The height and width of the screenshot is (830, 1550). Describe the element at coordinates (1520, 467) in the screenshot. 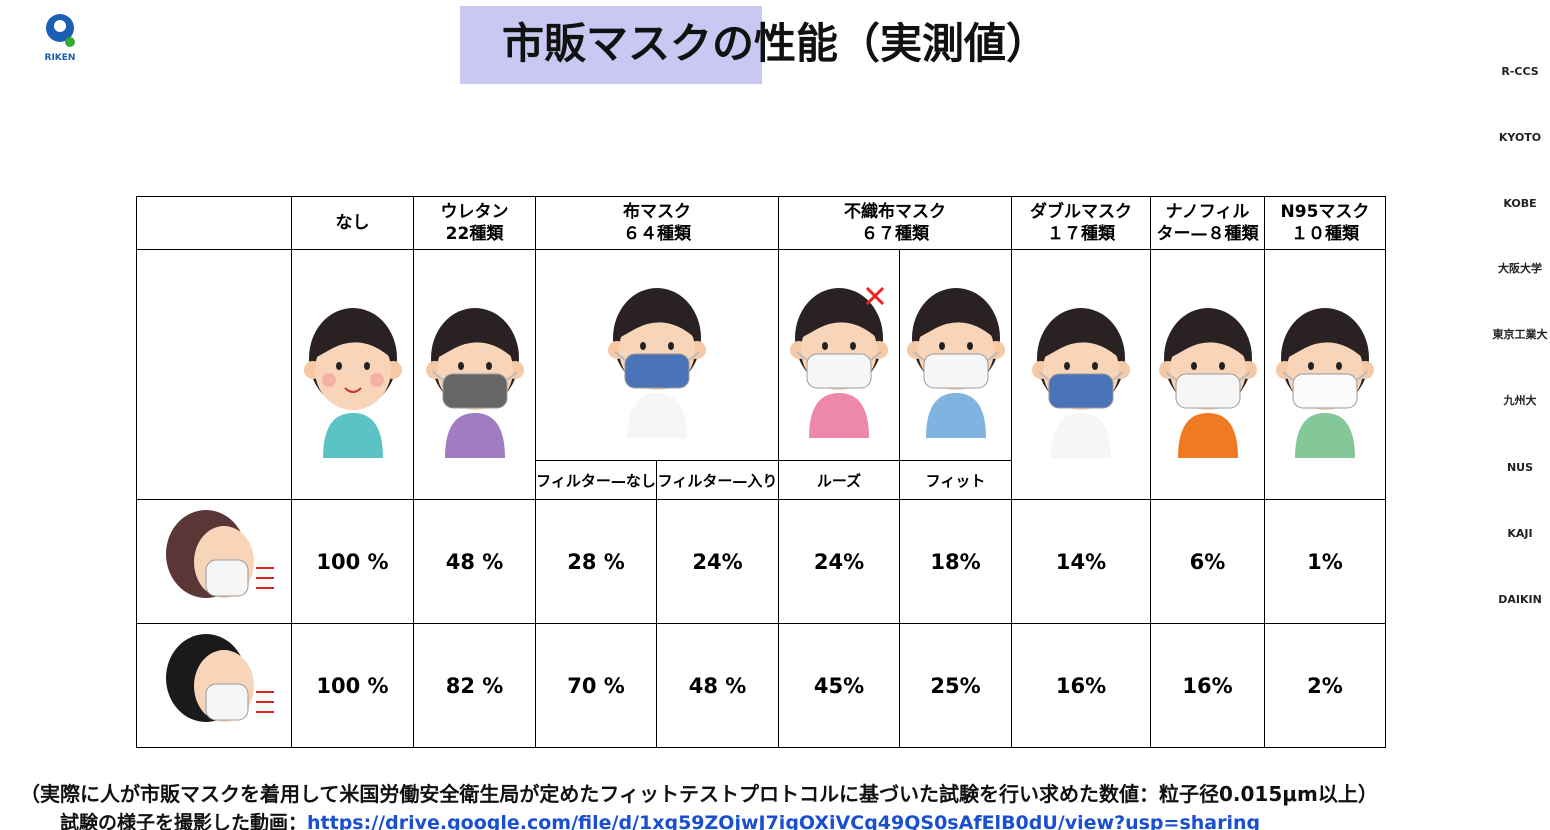

I see `partner-logo: NUS` at that location.